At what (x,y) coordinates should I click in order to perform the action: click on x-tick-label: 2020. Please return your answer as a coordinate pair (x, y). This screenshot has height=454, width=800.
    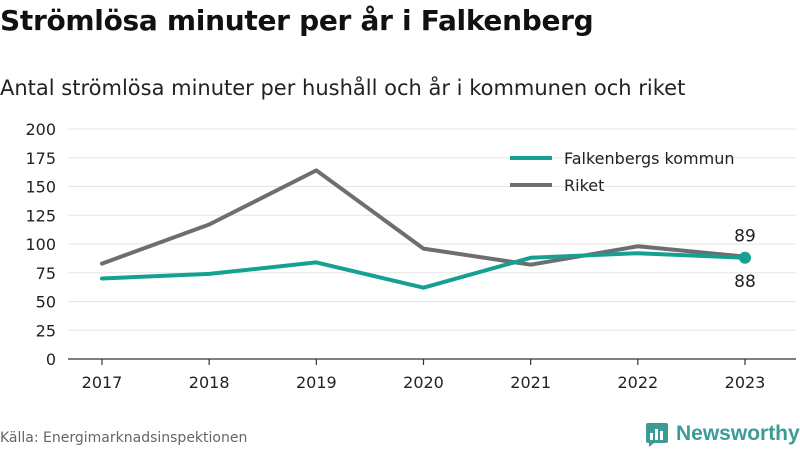
    Looking at the image, I should click on (423, 382).